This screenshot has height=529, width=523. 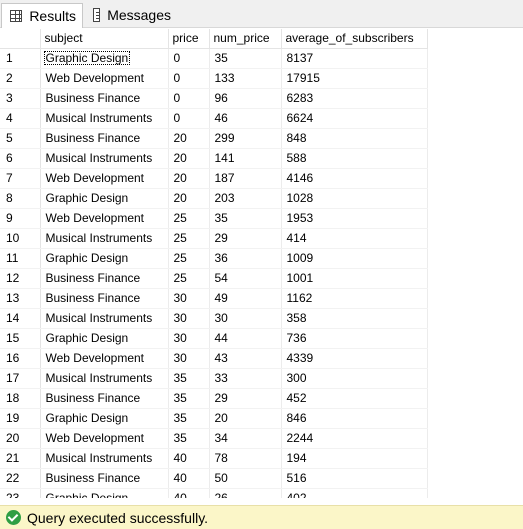 I want to click on table-row: 7 Web Development 20 187 4146, so click(x=214, y=178).